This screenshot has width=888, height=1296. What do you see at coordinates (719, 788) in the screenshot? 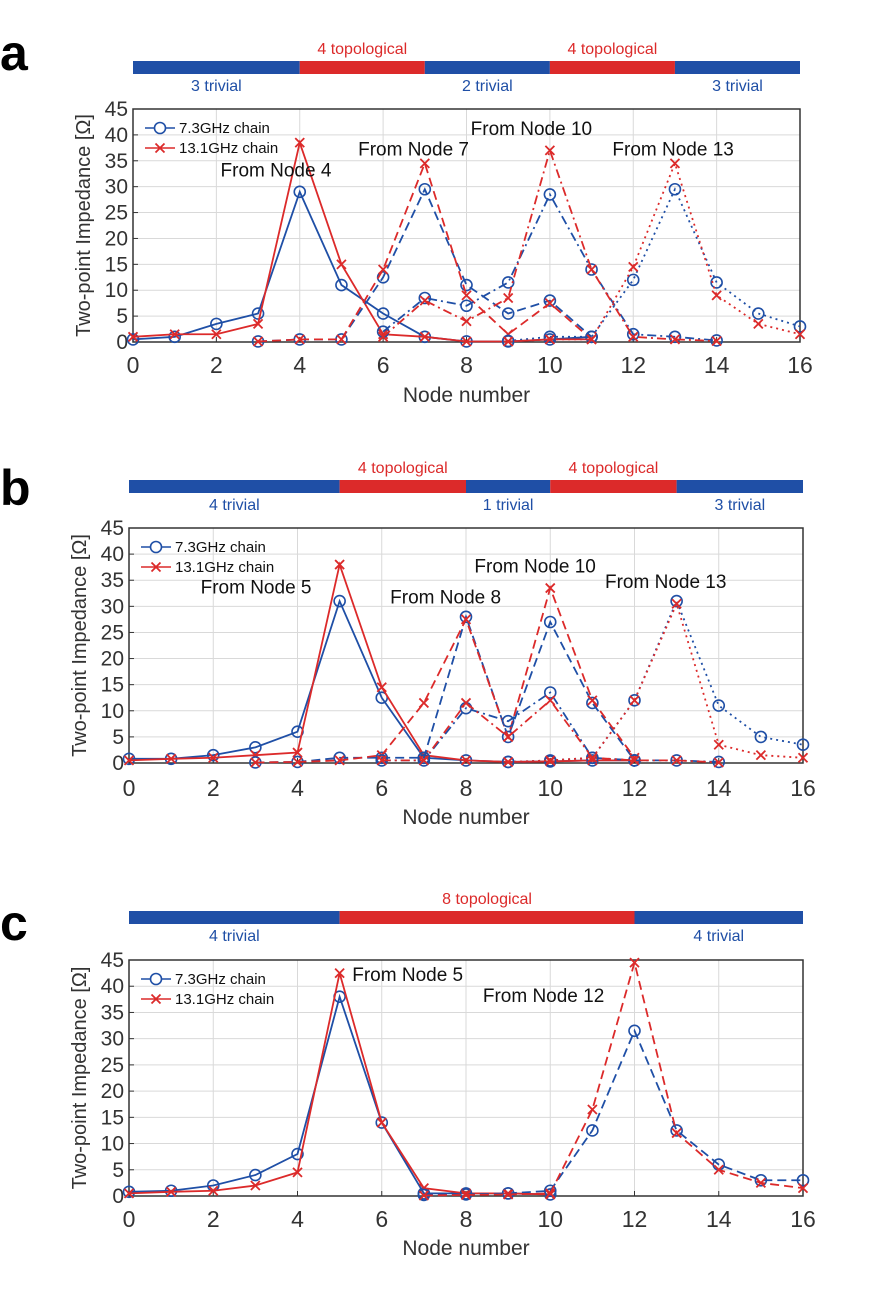
I see `x-tick-label: 14` at bounding box center [719, 788].